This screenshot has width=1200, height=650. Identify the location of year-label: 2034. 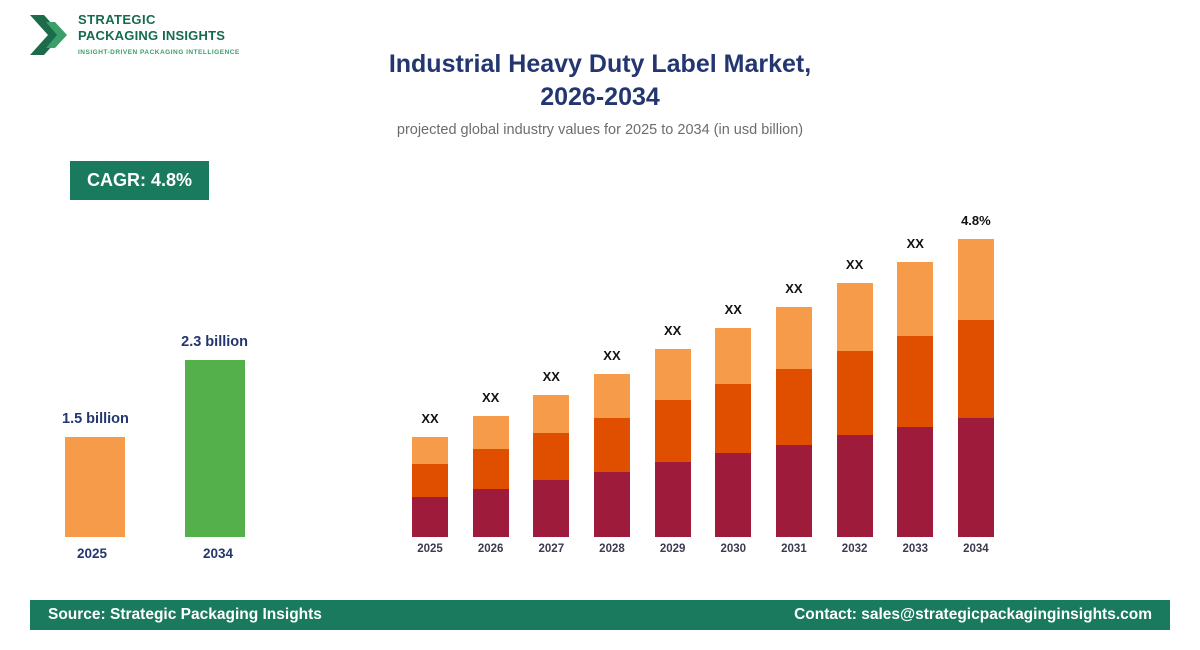
(976, 549).